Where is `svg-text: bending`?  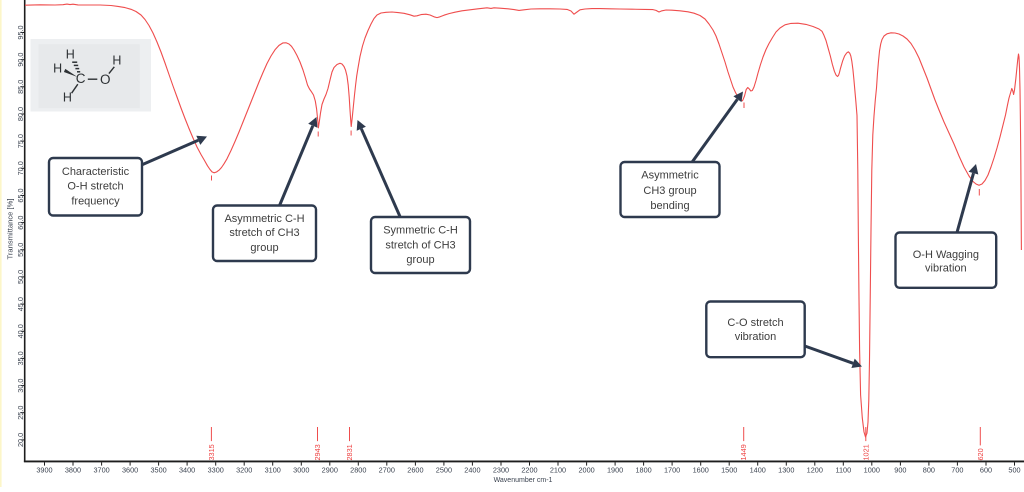
svg-text: bending is located at coordinates (669, 206).